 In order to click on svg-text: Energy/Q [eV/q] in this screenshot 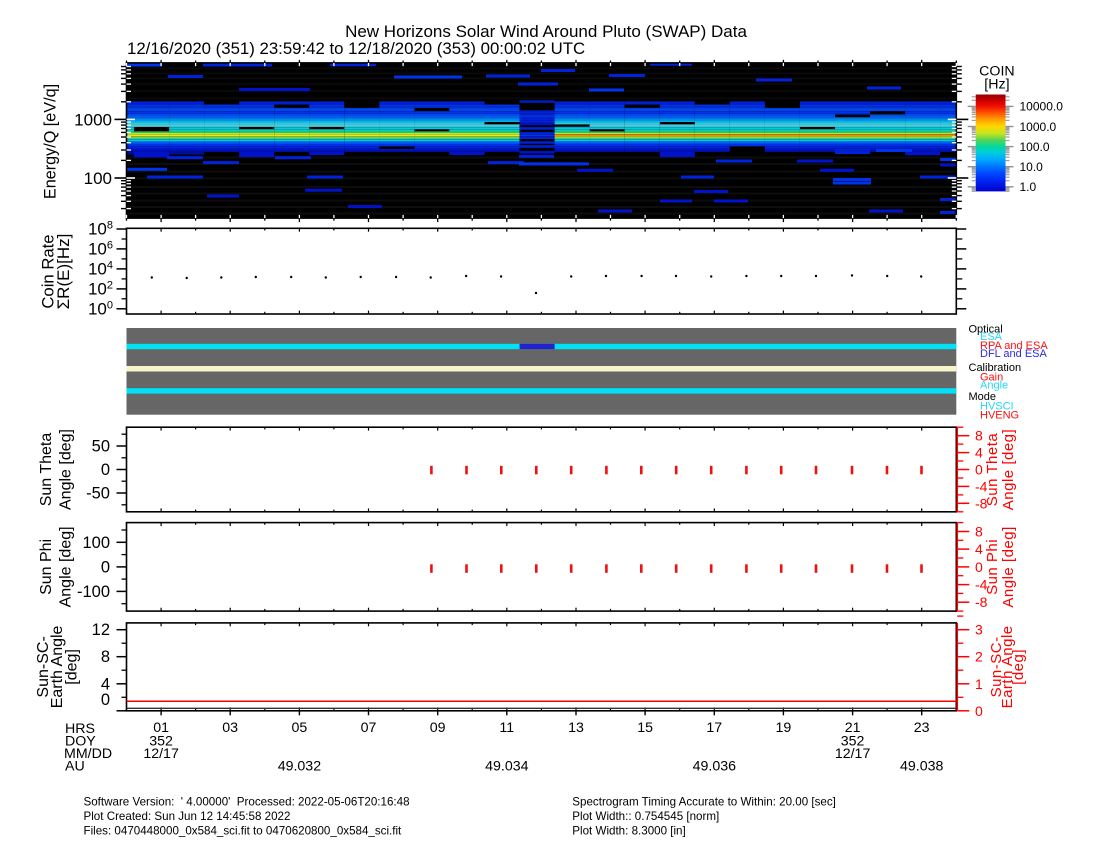, I will do `click(50, 141)`.